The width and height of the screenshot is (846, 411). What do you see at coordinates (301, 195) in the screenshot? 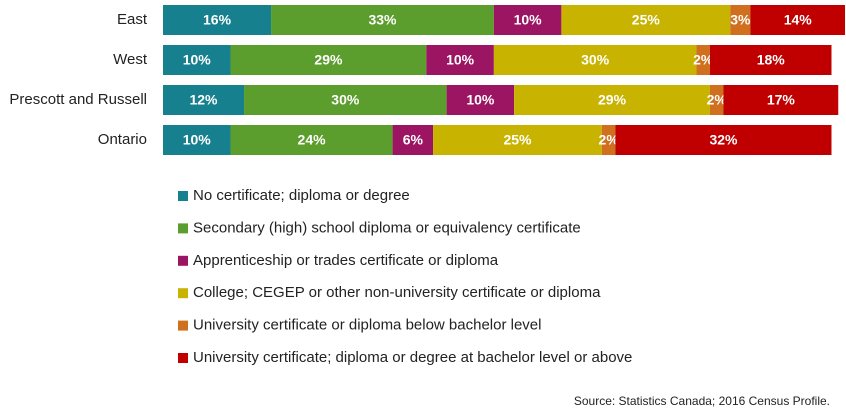
I see `legend-label: No certificate; diploma or degree` at bounding box center [301, 195].